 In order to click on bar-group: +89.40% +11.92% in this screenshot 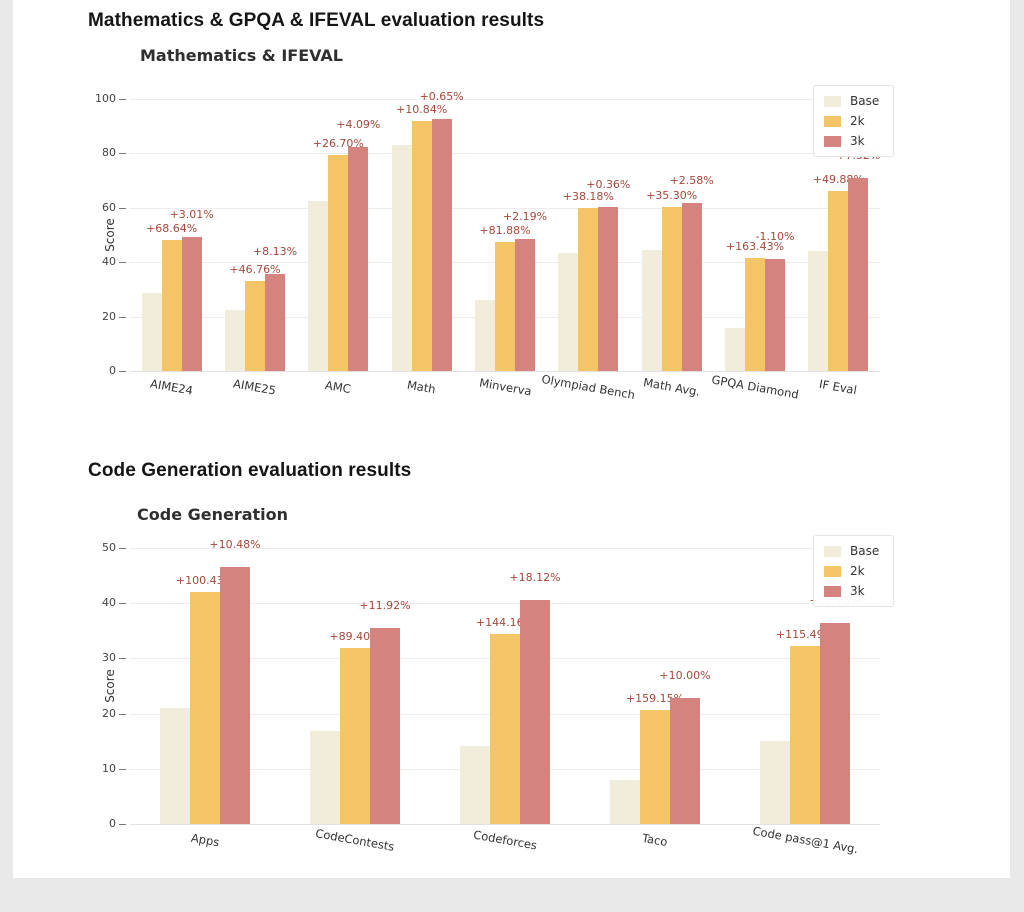, I will do `click(355, 686)`.